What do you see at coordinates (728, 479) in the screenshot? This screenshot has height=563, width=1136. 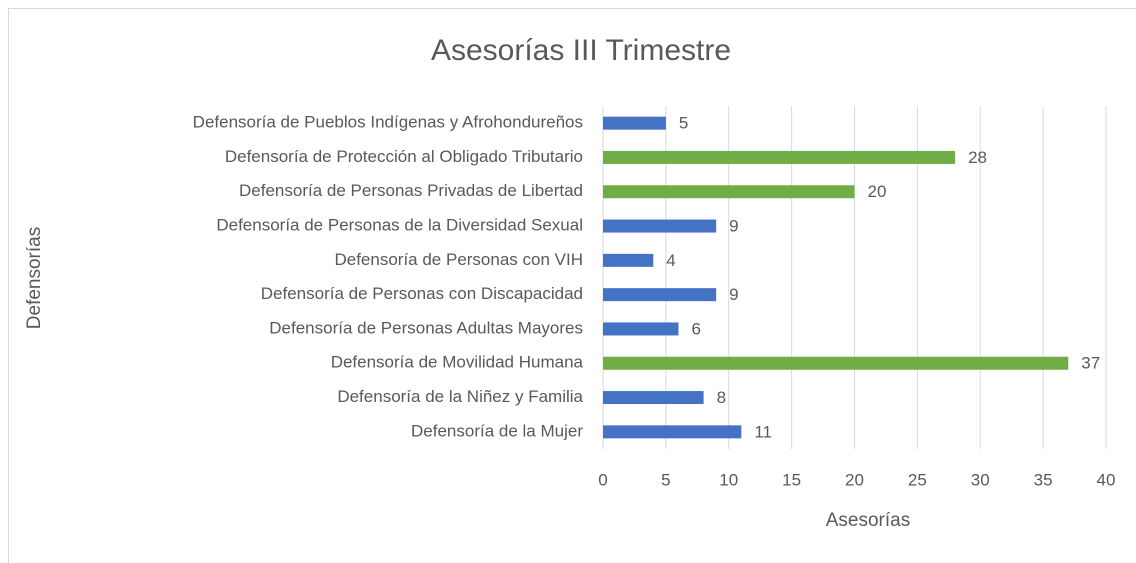 I see `x-tick-label: 10` at bounding box center [728, 479].